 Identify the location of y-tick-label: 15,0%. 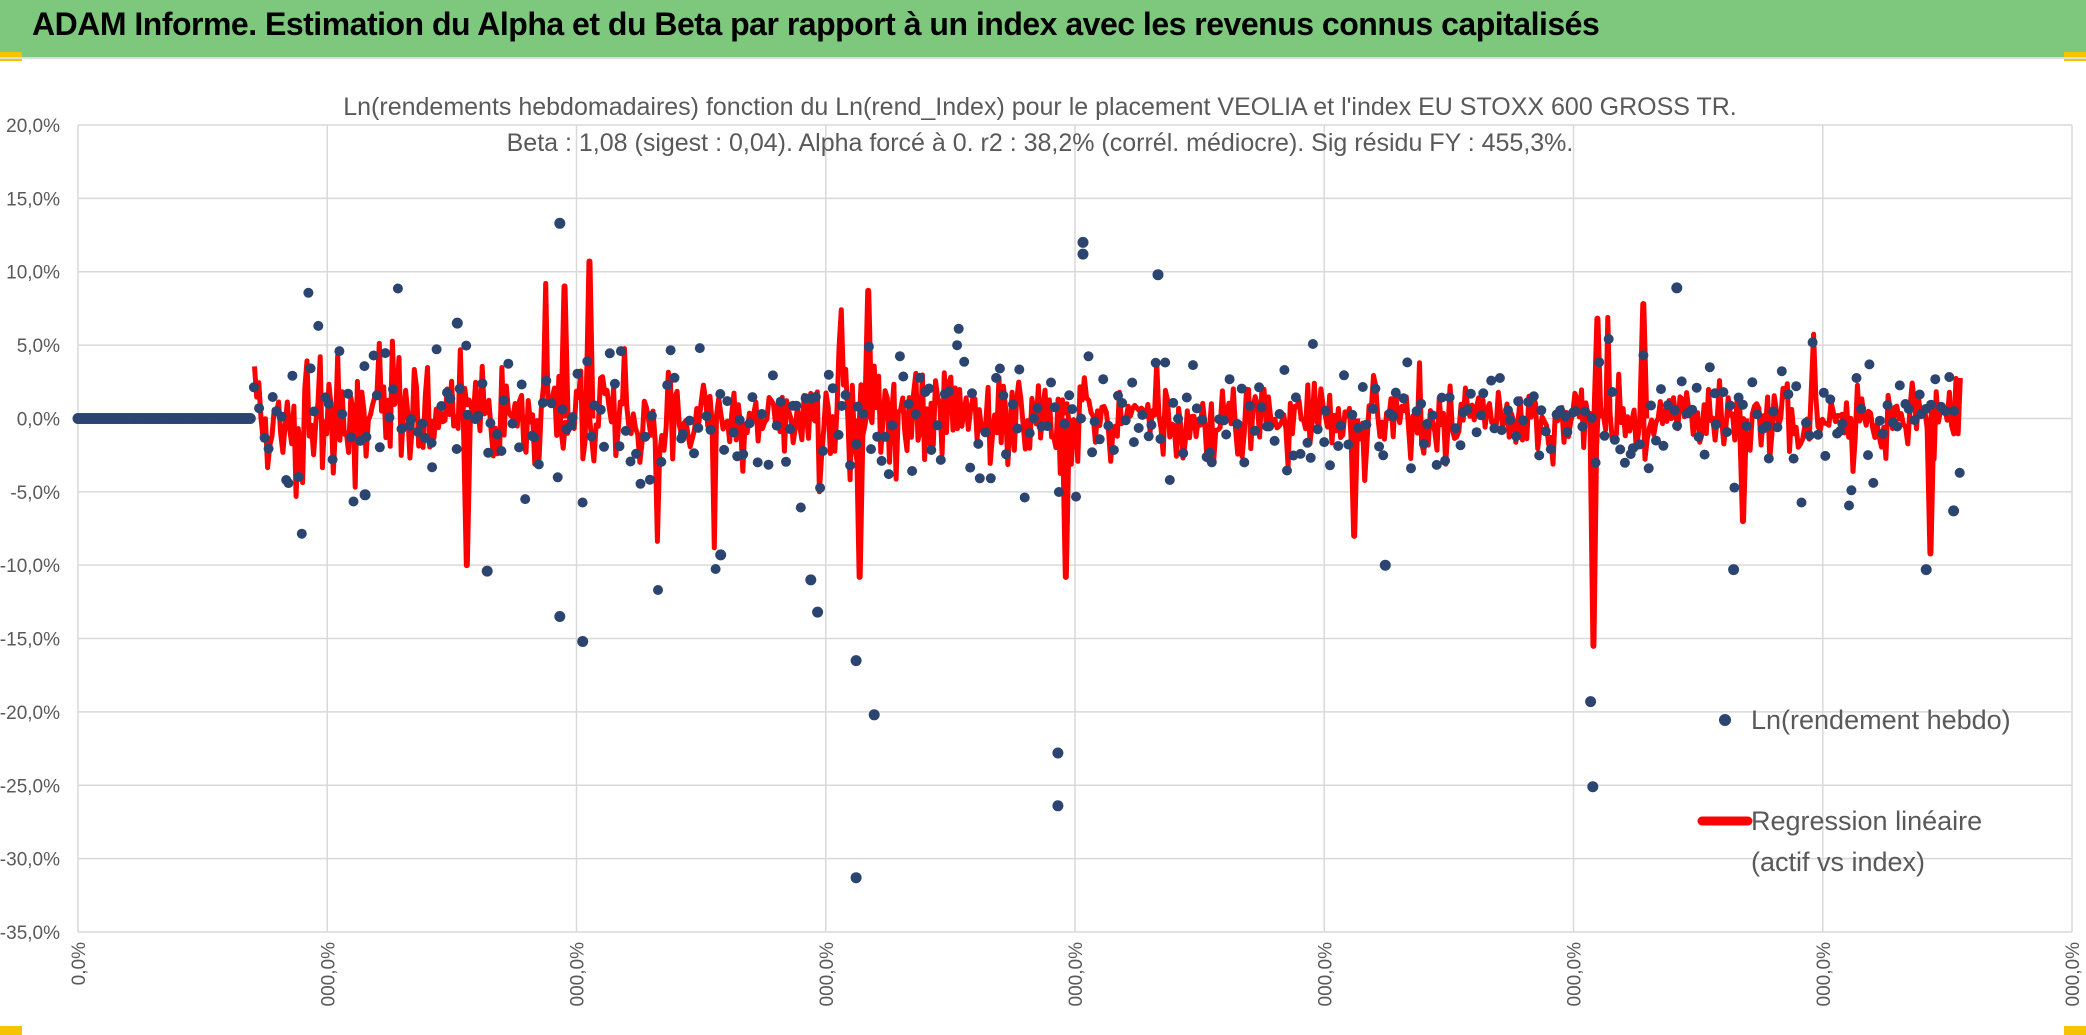
(33, 199).